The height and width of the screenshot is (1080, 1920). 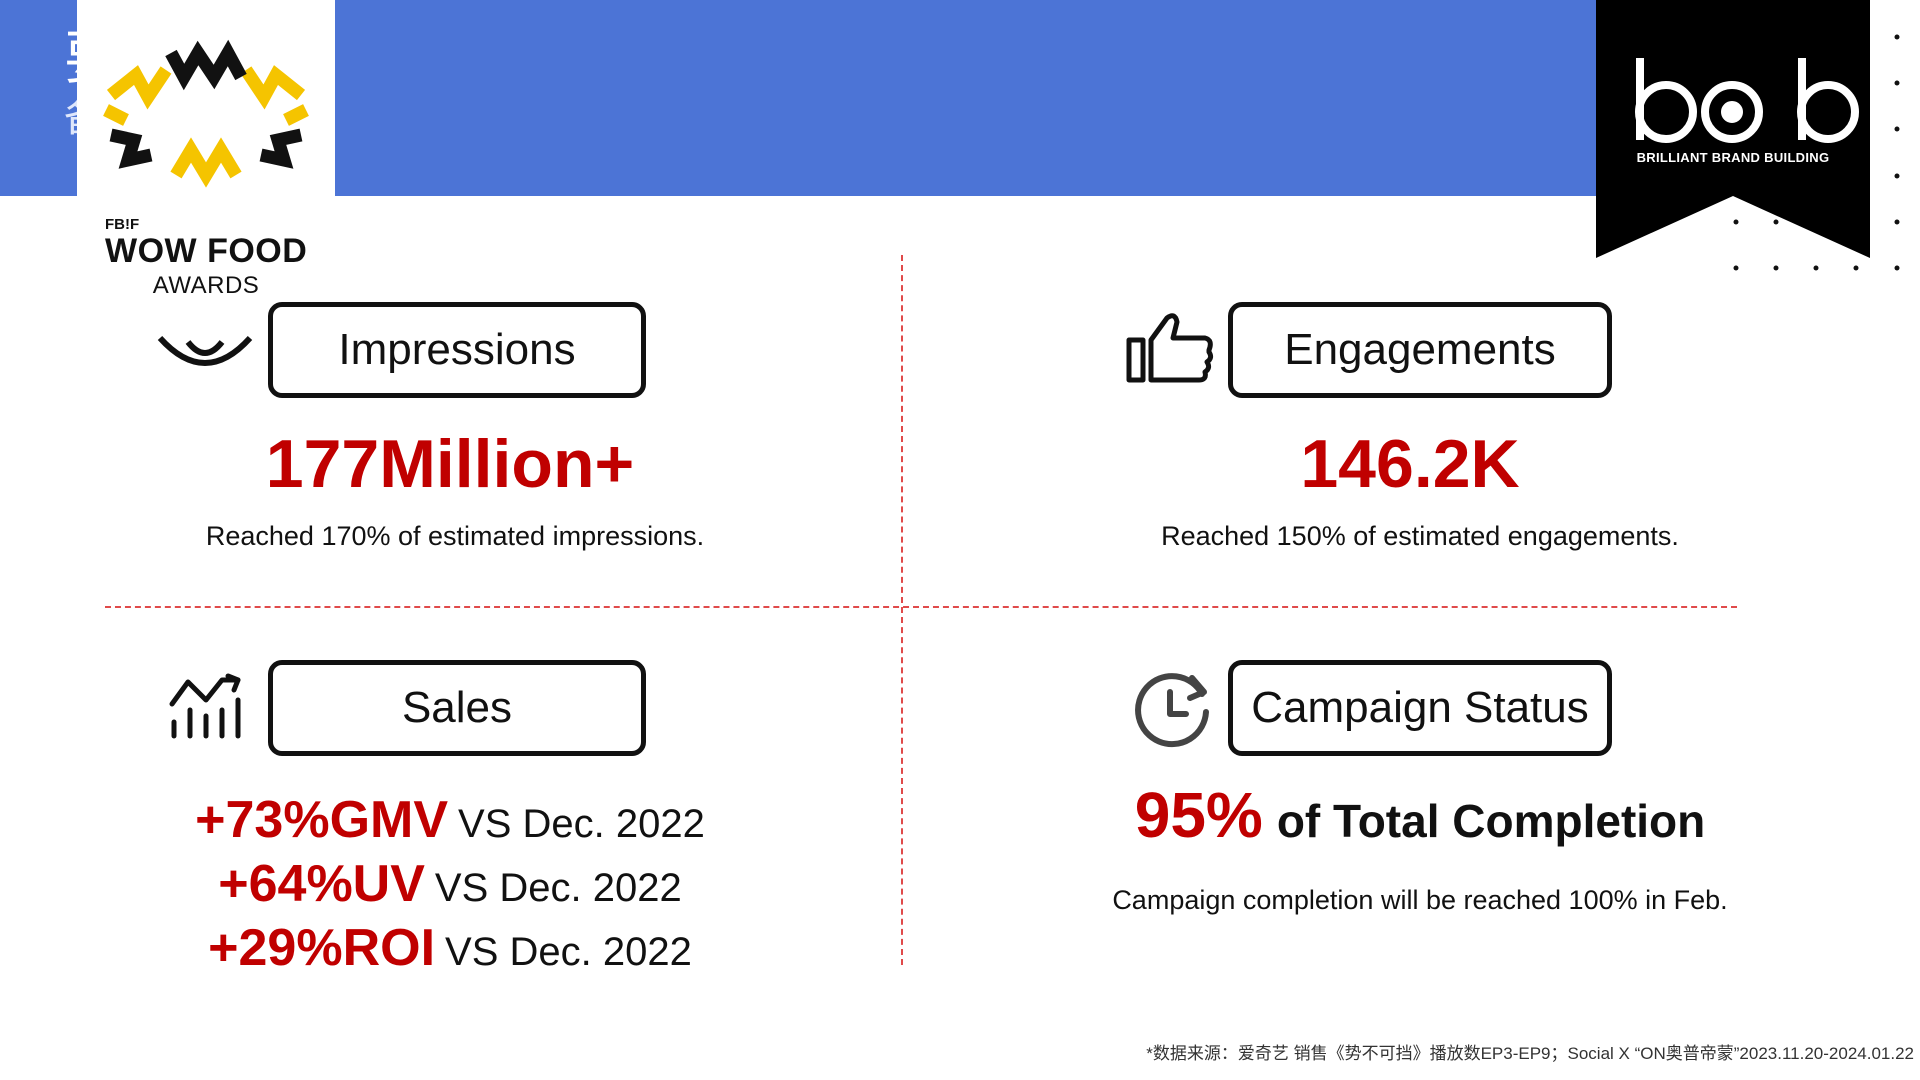 What do you see at coordinates (206, 251) in the screenshot?
I see `logo-title: WOW FOOD` at bounding box center [206, 251].